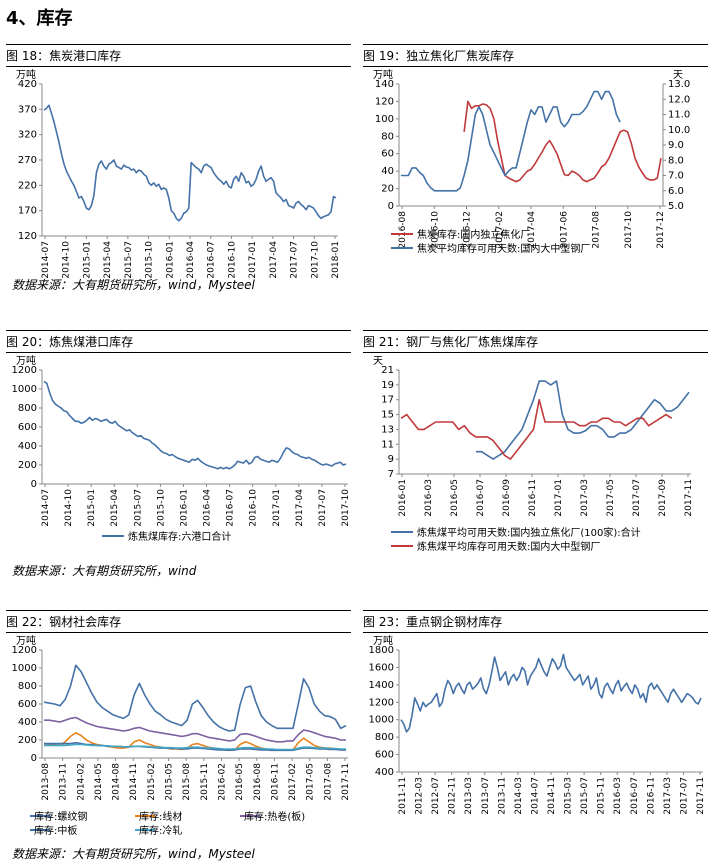  Describe the element at coordinates (161, 508) in the screenshot. I see `x-tick-label: 2015-10` at that location.